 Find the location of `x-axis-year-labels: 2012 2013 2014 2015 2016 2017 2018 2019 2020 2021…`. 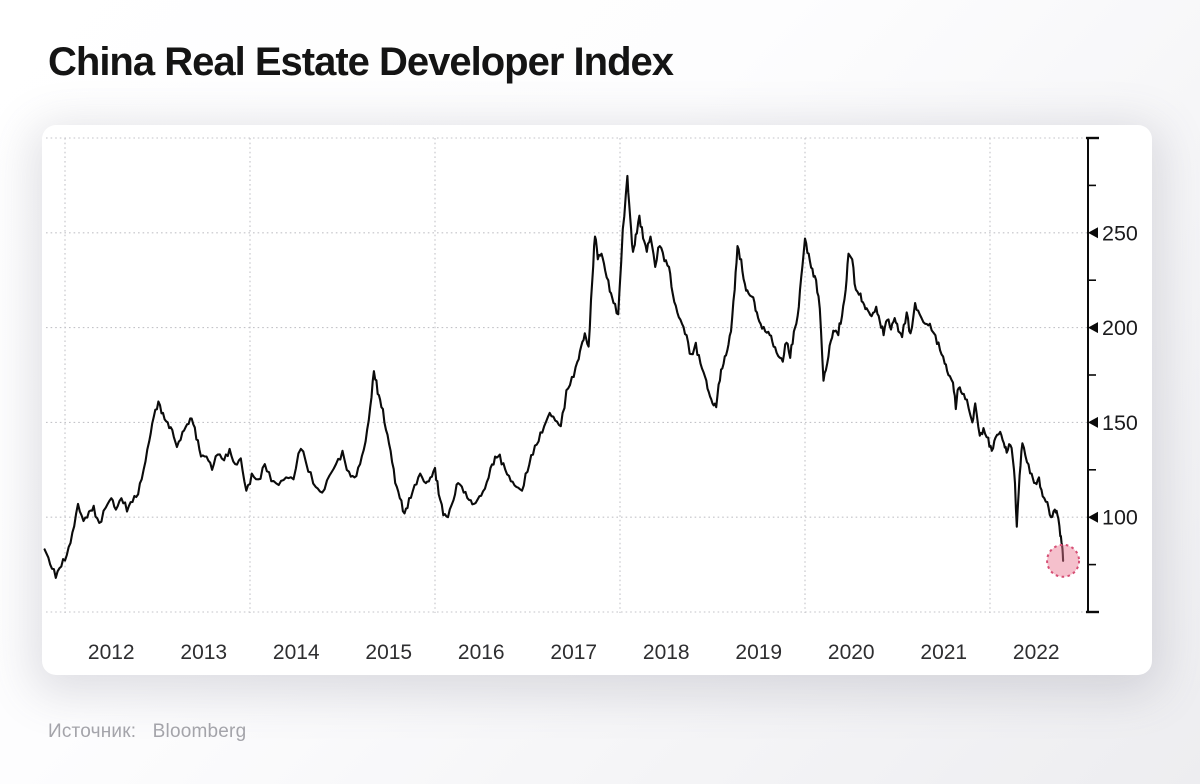

x-axis-year-labels: 2012 2013 2014 2015 2016 2017 2018 2019 2020 2021… is located at coordinates (574, 652).